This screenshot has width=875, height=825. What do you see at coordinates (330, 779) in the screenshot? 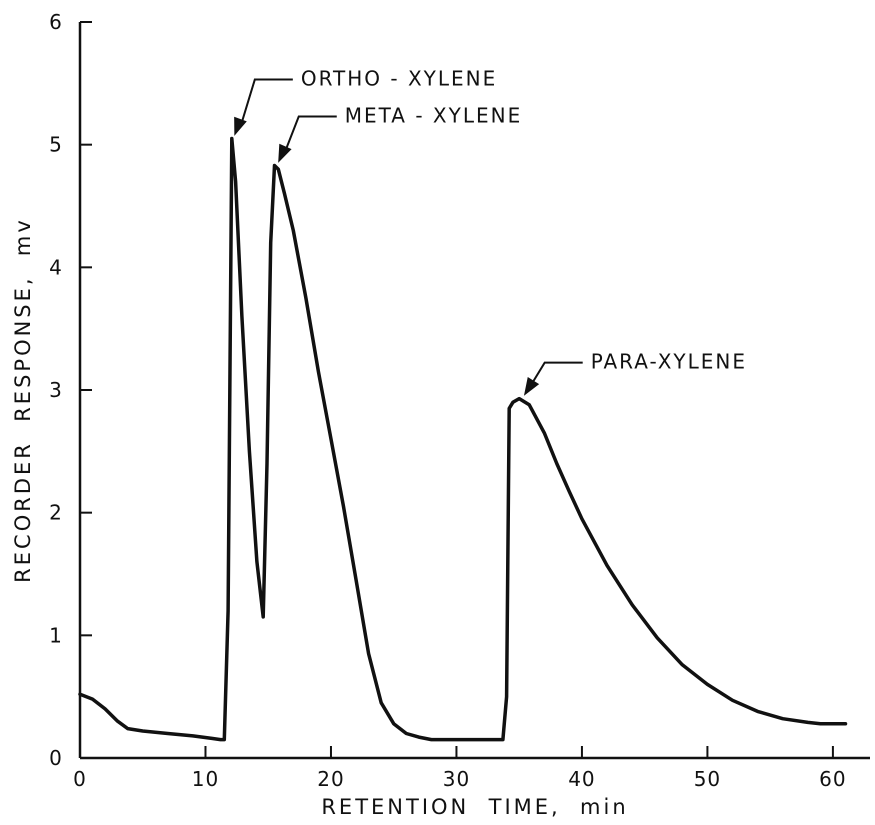
I see `x-tick-label: 20` at bounding box center [330, 779].